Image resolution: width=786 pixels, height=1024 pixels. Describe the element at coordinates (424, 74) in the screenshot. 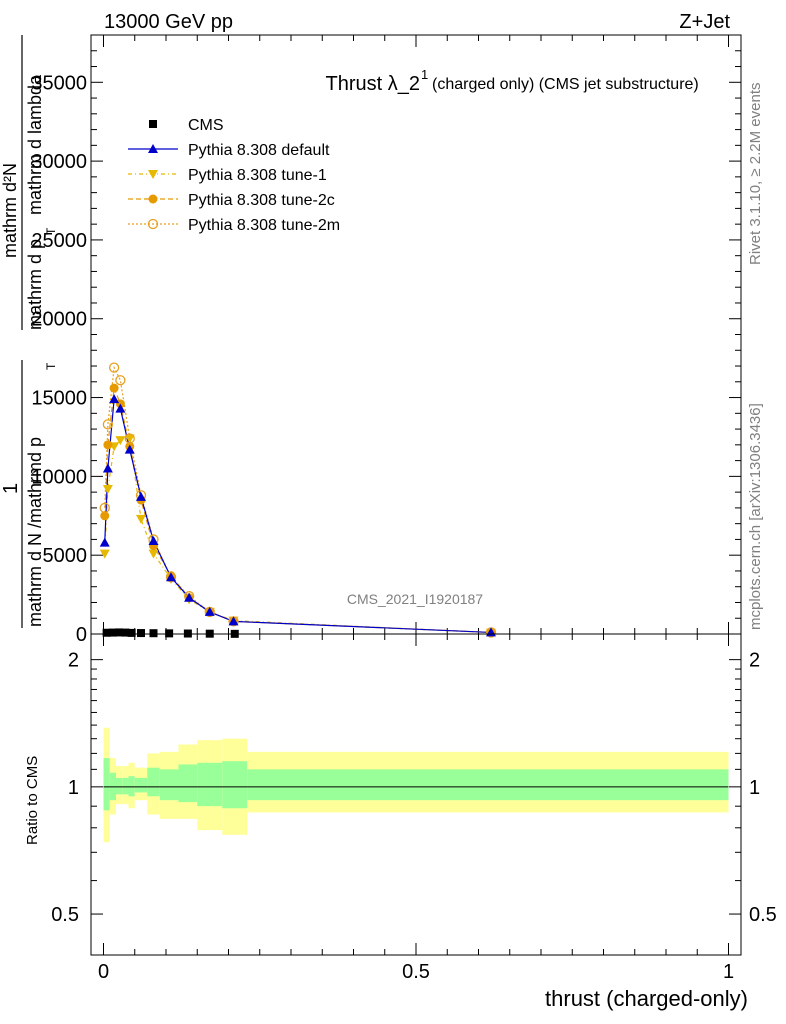

I see `chart-title-sup: 1` at that location.